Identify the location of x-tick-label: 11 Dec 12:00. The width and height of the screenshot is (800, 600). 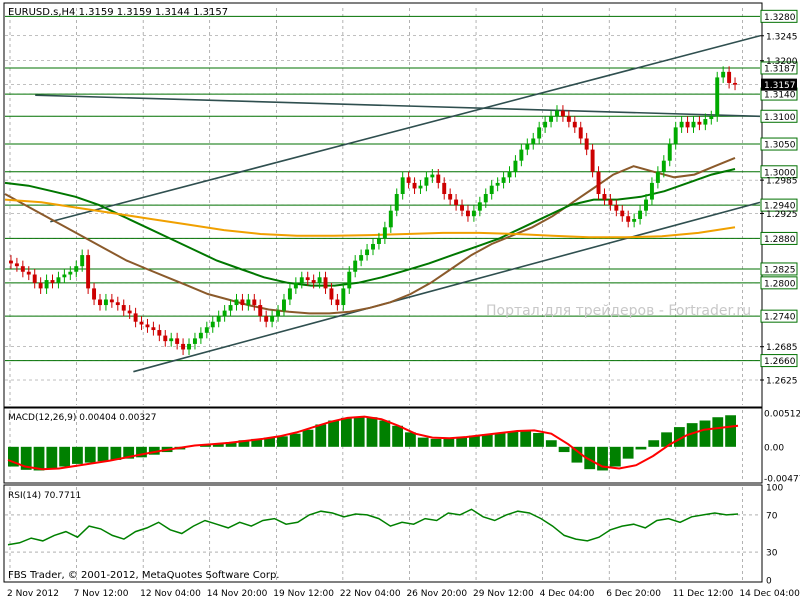
(703, 594).